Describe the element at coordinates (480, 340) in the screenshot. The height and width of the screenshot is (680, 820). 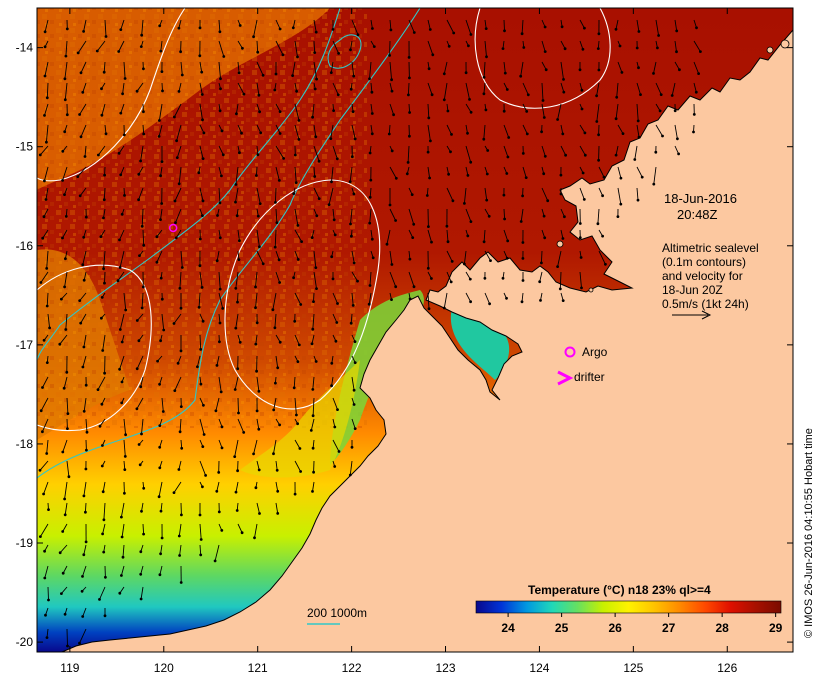
I see `cold-band-bay` at that location.